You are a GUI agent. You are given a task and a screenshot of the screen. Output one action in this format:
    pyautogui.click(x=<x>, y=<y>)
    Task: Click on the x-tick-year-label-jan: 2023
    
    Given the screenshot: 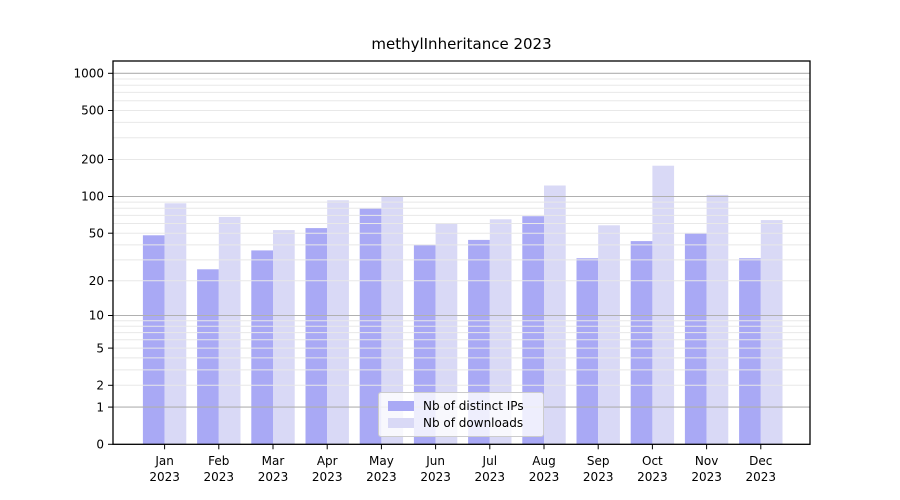 What is the action you would take?
    pyautogui.click(x=164, y=477)
    